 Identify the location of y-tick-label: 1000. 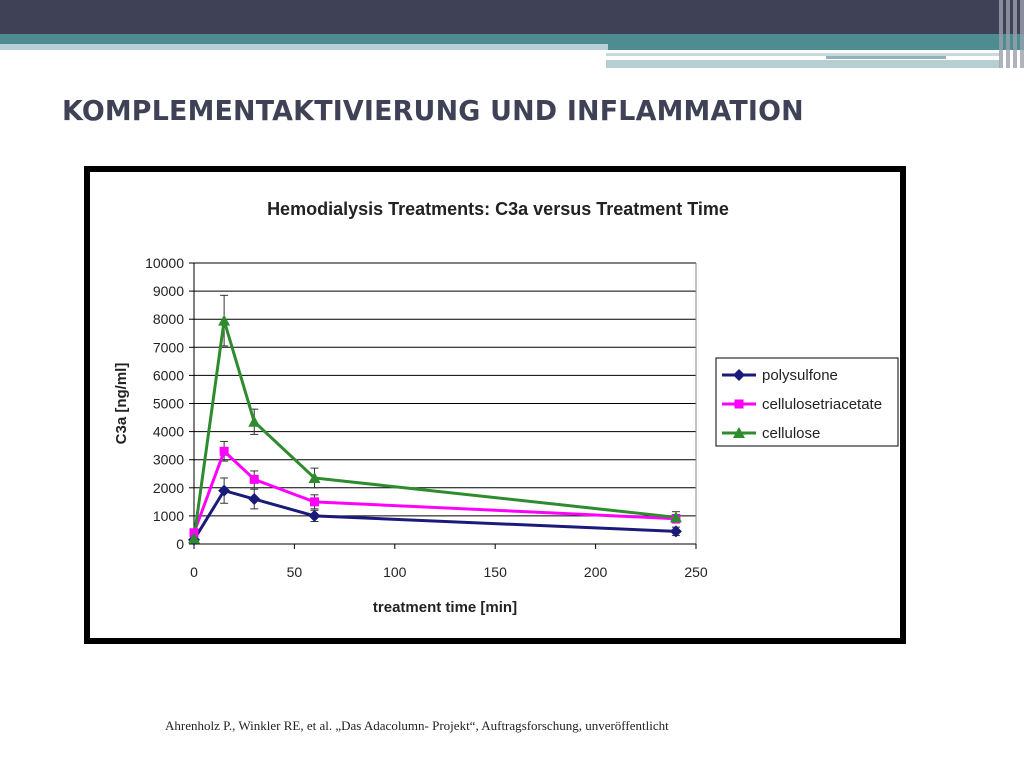
(168, 516).